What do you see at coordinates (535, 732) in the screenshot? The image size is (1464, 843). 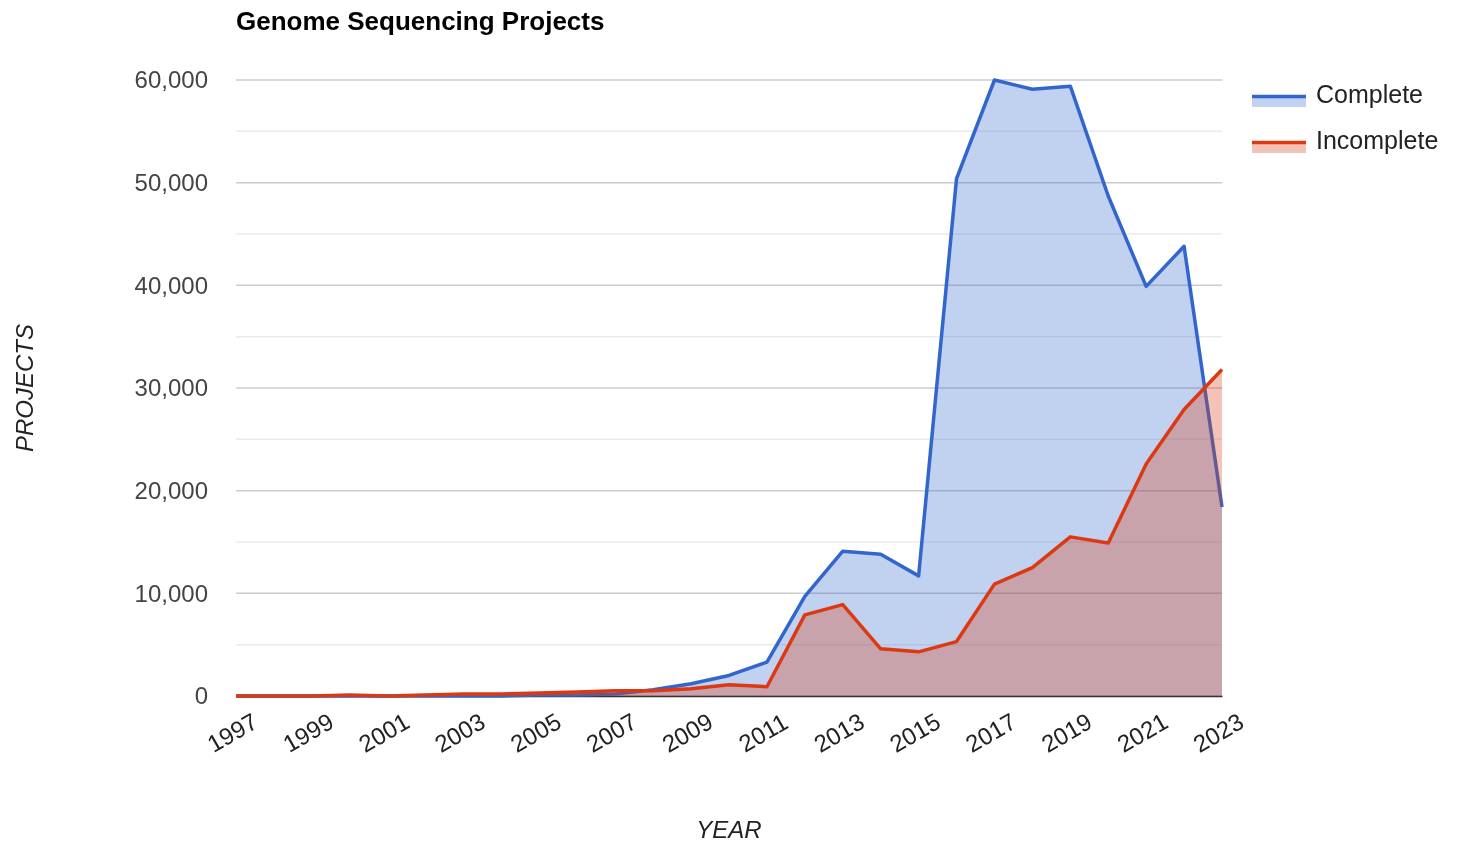 I see `x-tick-label: 2005` at bounding box center [535, 732].